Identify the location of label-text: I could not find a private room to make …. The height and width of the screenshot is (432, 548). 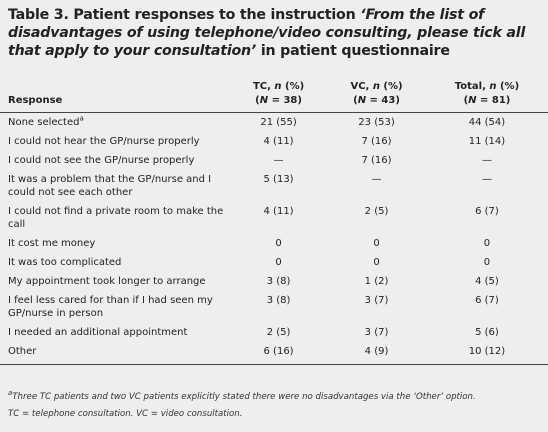
(116, 218).